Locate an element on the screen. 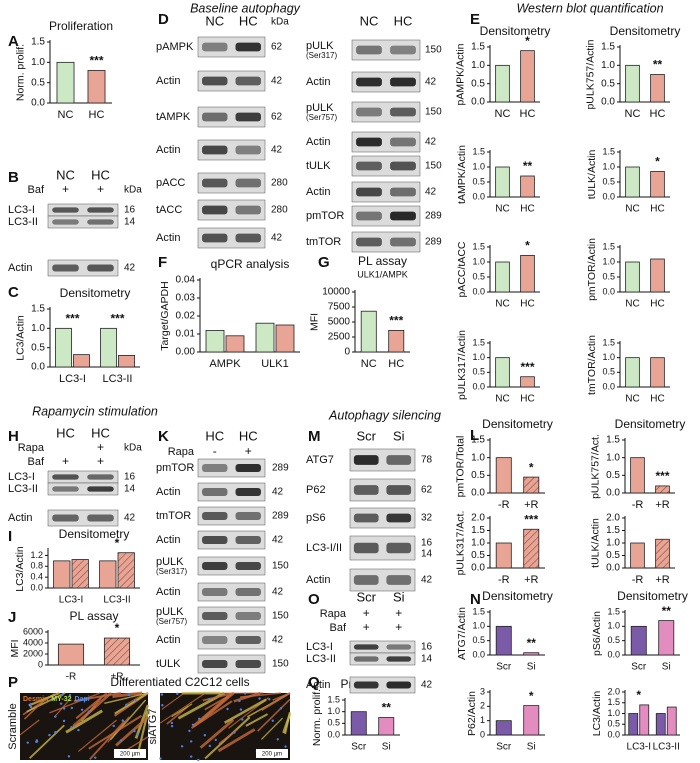 This screenshot has height=763, width=700. image-title: Differentiated C2C12 cells is located at coordinates (179, 682).